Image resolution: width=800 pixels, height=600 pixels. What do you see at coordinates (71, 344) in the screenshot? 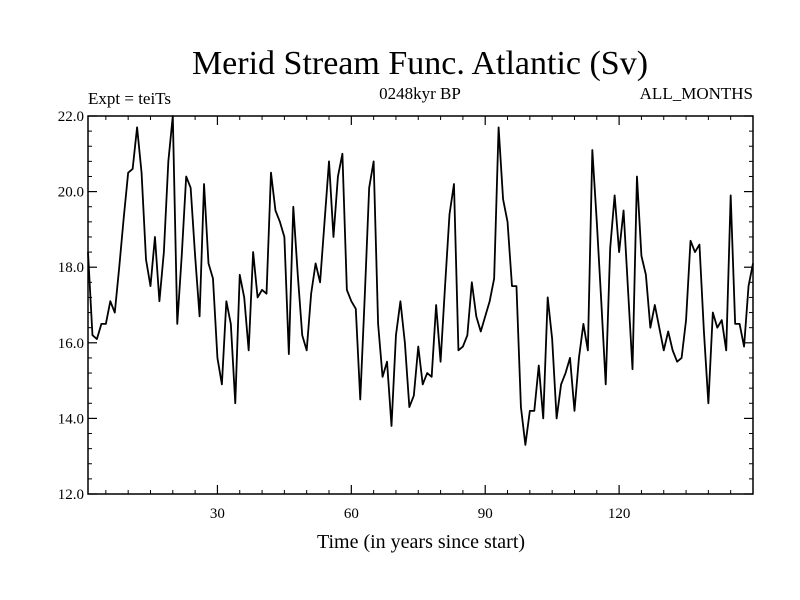
I see `y-tick-label: 16.0` at bounding box center [71, 344].